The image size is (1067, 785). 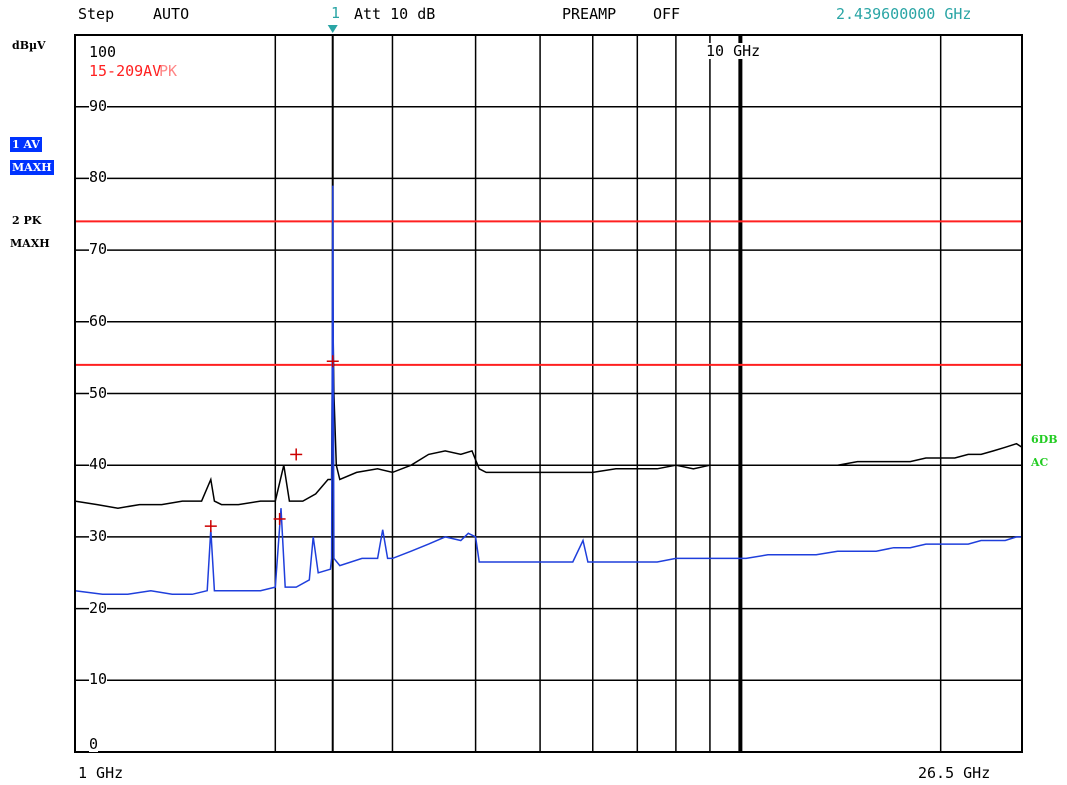 What do you see at coordinates (94, 744) in the screenshot?
I see `y-tick-label: 0` at bounding box center [94, 744].